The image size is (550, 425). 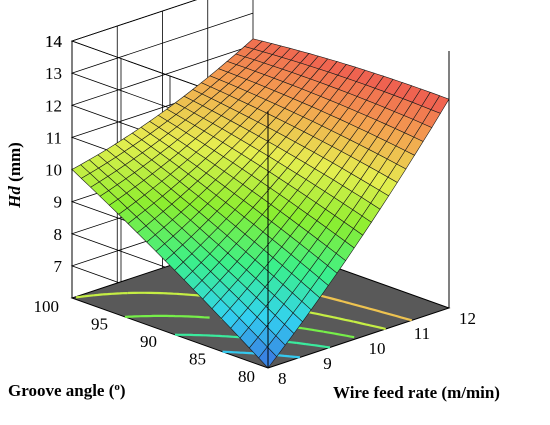 I want to click on y-tick-label: 100, so click(x=47, y=306).